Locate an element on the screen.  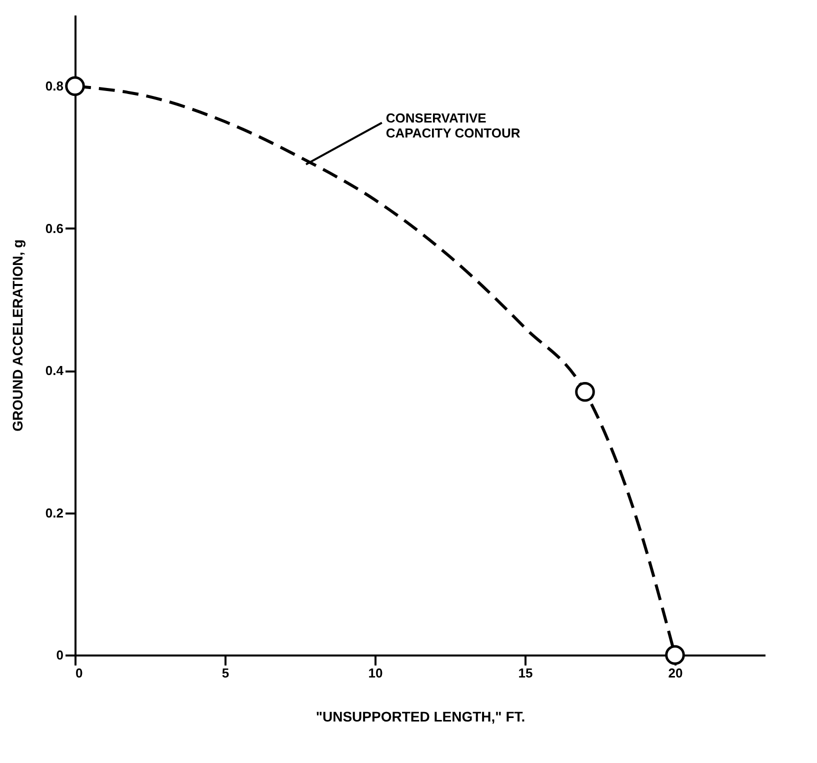
x-tick-label: 10 is located at coordinates (375, 673).